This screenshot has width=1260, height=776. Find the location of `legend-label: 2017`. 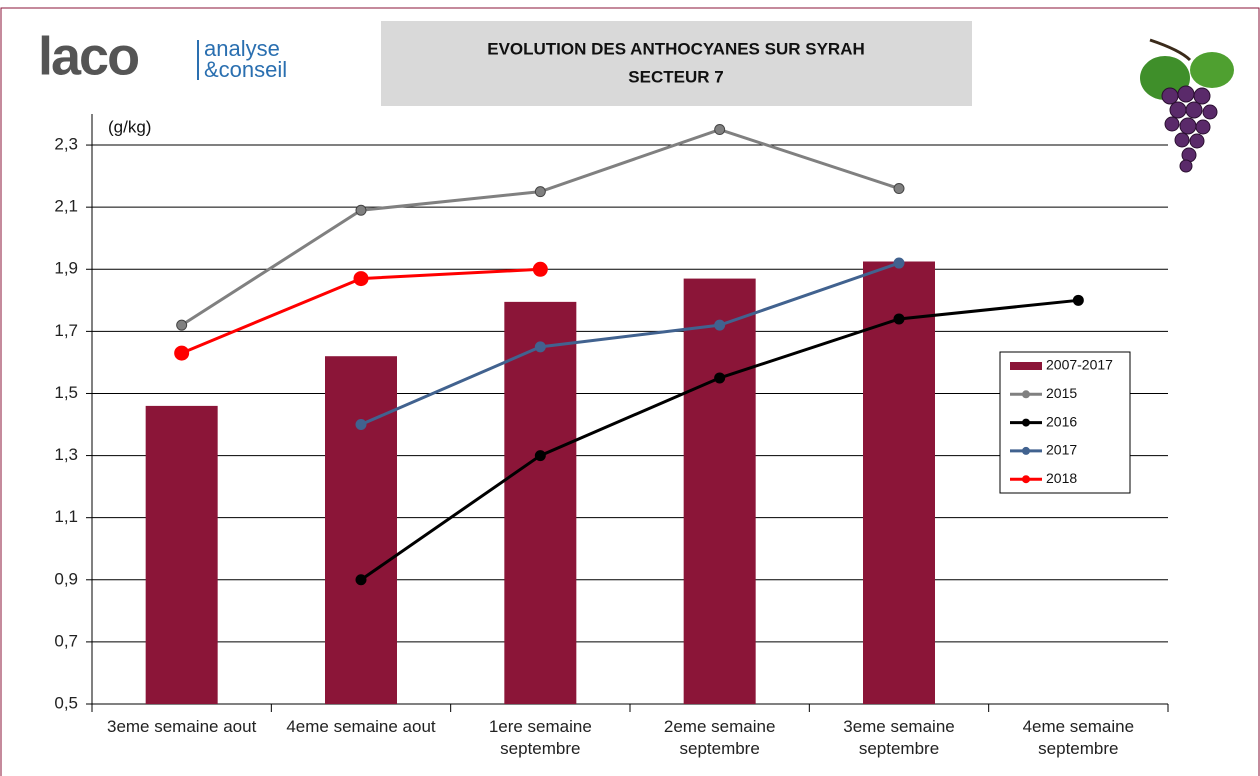

legend-label: 2017 is located at coordinates (1061, 450).